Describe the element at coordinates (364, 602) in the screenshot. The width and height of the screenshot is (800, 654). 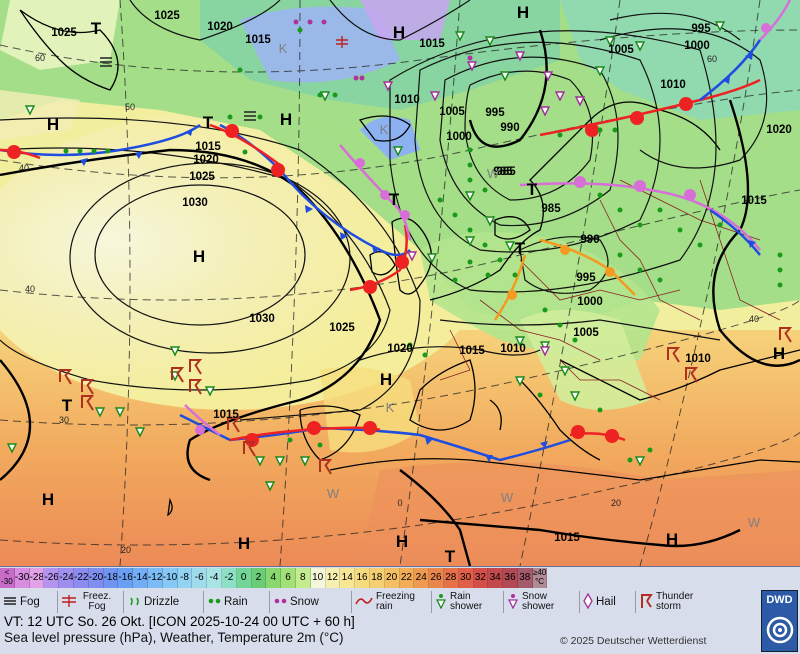
I see `freezing-rain-icon` at that location.